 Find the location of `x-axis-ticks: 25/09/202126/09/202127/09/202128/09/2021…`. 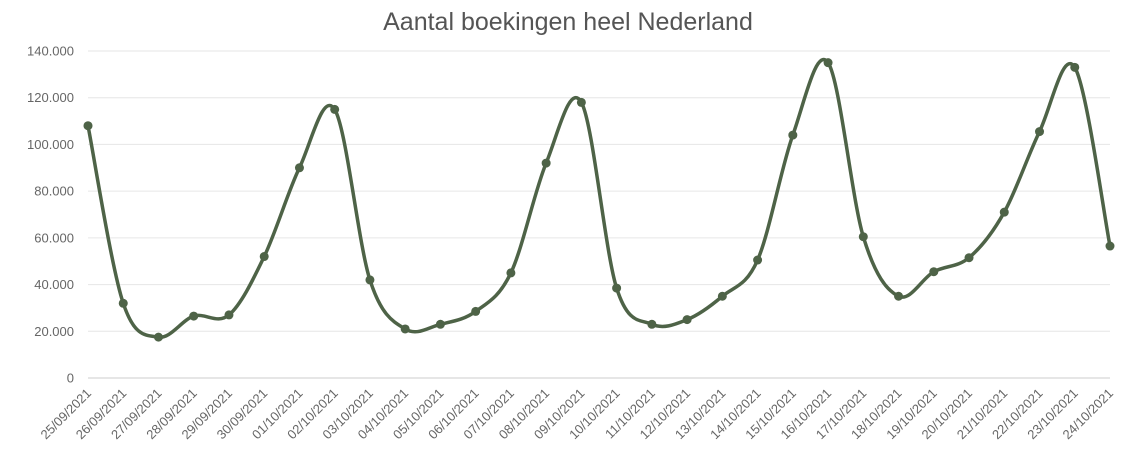

x-axis-ticks: 25/09/202126/09/202127/09/202128/09/2021… is located at coordinates (576, 414).